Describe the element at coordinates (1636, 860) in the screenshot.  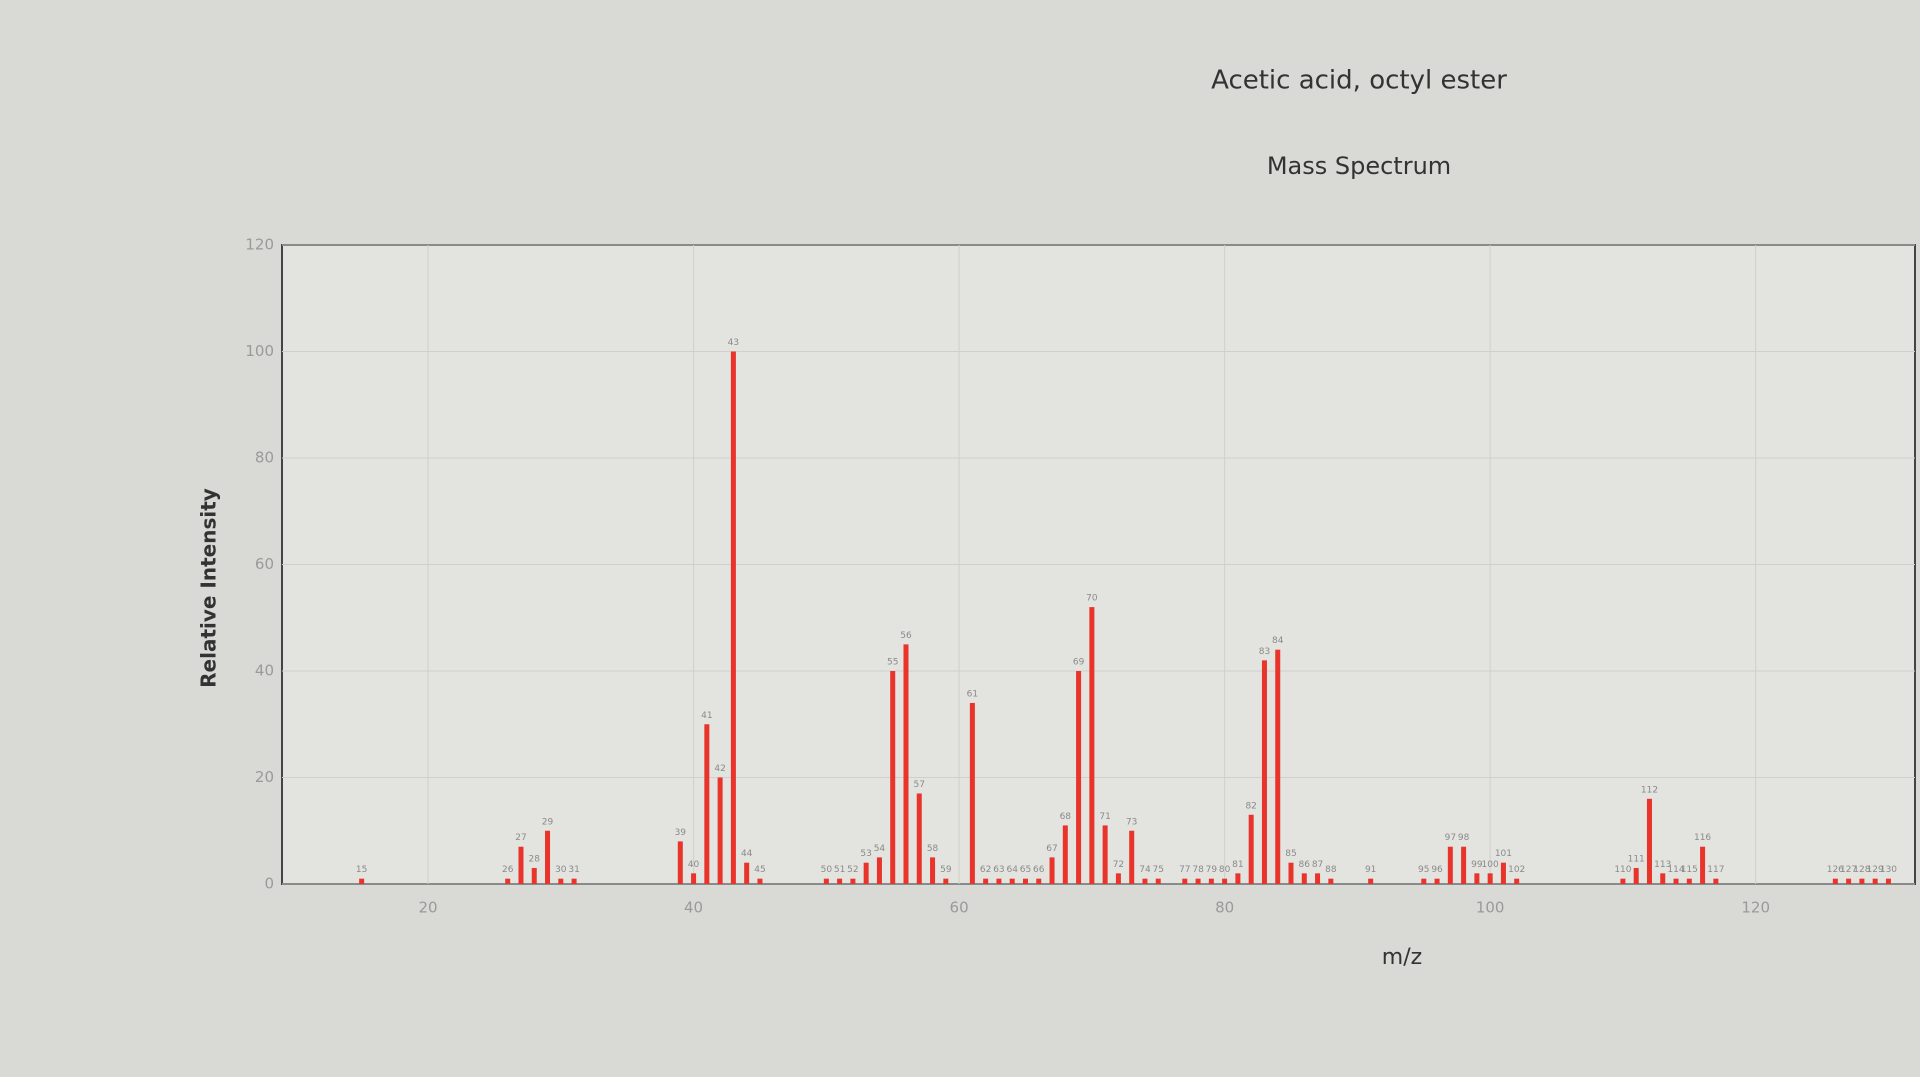
I see `bar-label: 111` at that location.